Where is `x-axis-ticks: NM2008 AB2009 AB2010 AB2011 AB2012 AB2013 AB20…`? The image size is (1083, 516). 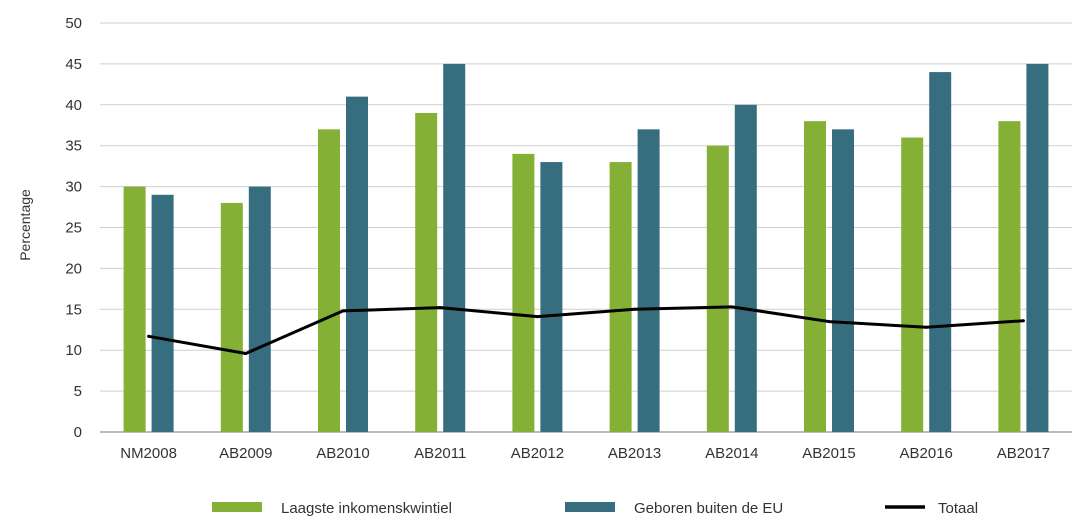
x-axis-ticks: NM2008 AB2009 AB2010 AB2011 AB2012 AB2013 AB20… is located at coordinates (585, 453).